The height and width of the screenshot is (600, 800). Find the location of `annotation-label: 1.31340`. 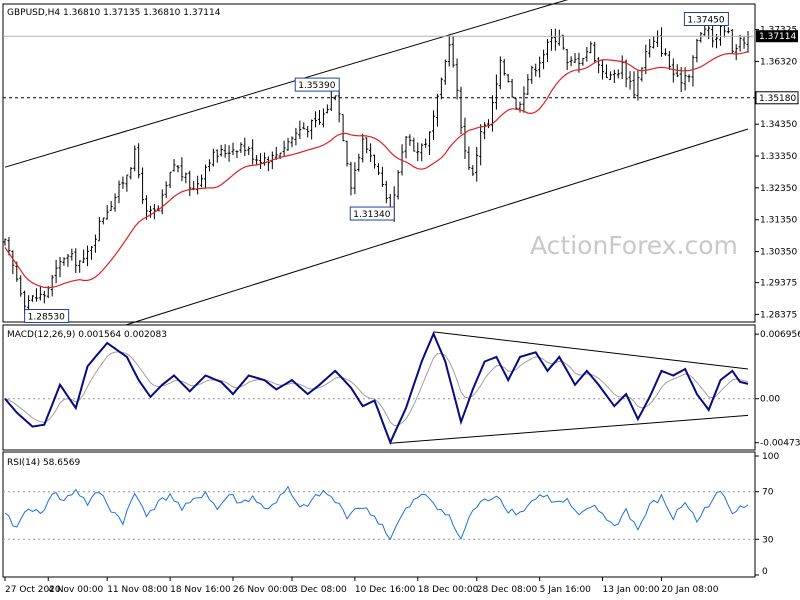

annotation-label: 1.31340 is located at coordinates (371, 215).